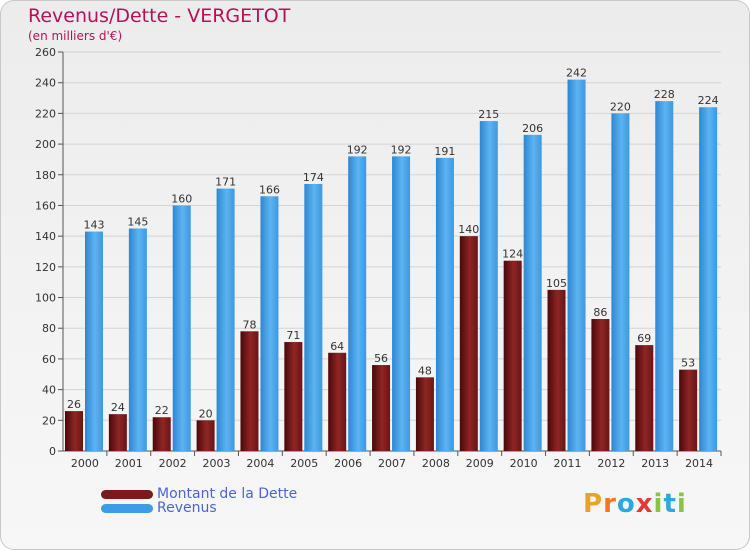 Image resolution: width=750 pixels, height=550 pixels. Describe the element at coordinates (137, 221) in the screenshot. I see `value-label-revenus: 145` at that location.